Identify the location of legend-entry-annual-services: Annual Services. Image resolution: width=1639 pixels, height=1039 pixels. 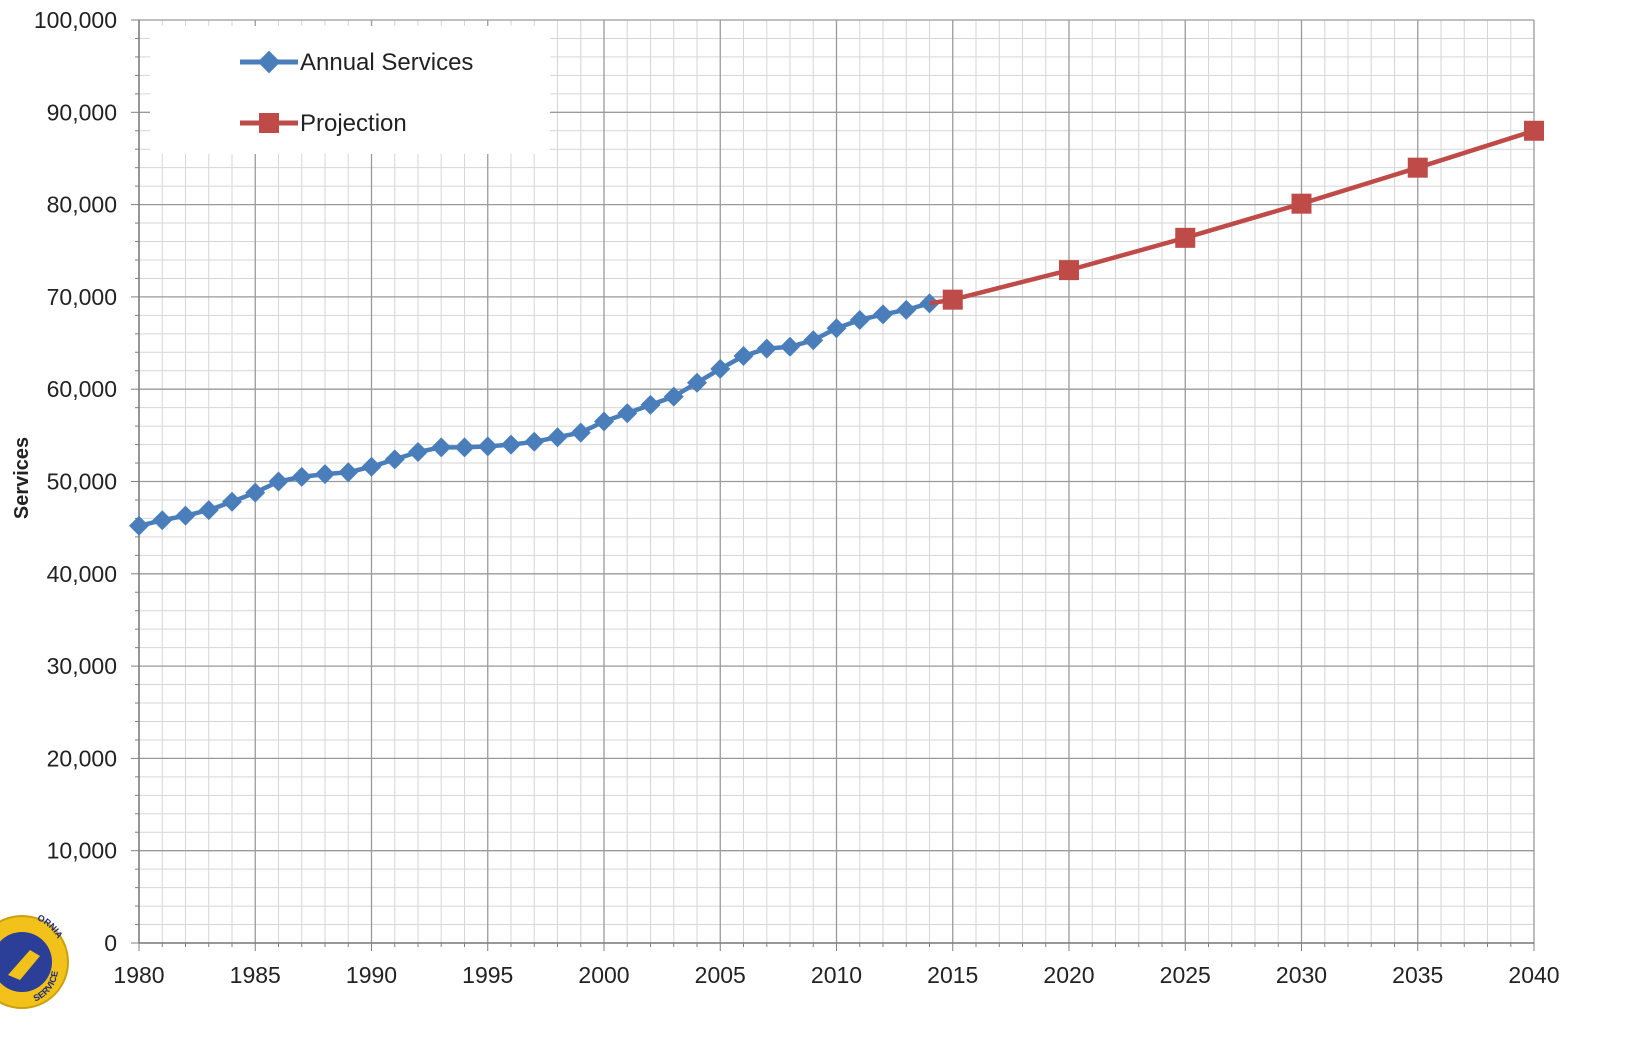
(356, 62).